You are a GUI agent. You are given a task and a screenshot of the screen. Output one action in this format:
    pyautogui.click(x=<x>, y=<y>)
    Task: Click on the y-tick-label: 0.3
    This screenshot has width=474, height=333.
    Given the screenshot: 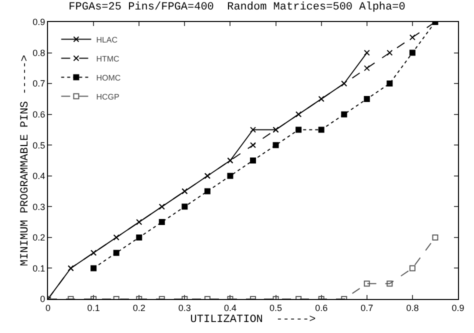 What is the action you would take?
    pyautogui.click(x=39, y=207)
    